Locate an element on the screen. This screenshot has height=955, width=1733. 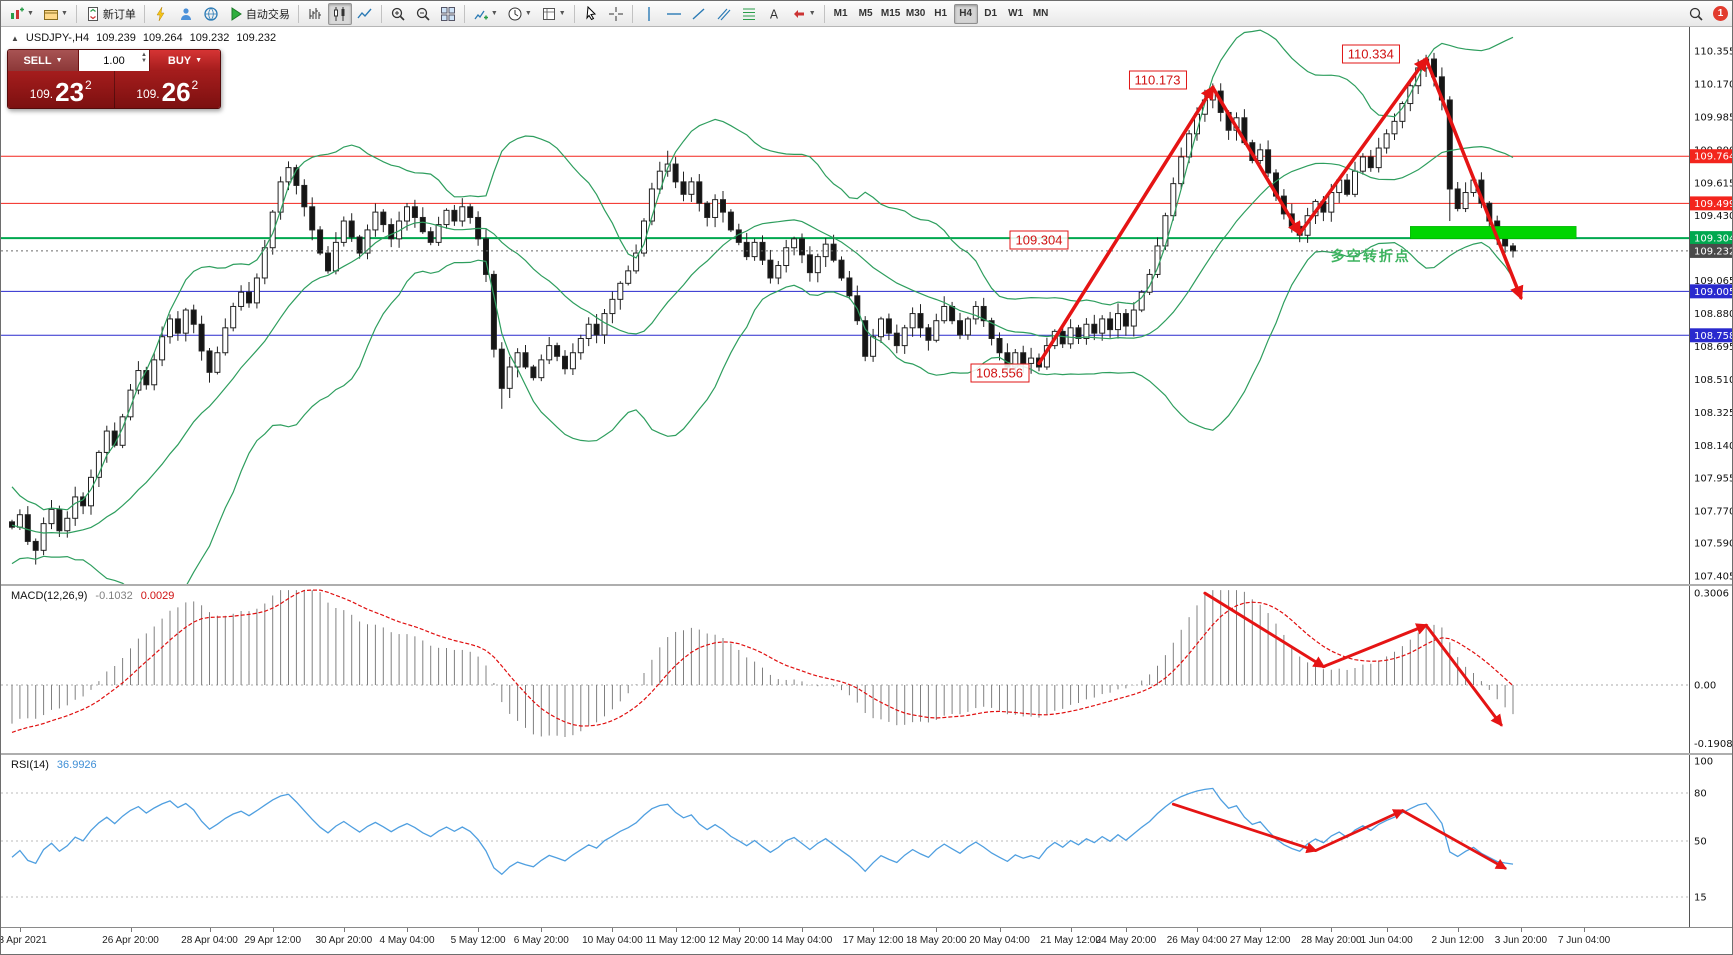
vertical-line-button is located at coordinates (649, 14).